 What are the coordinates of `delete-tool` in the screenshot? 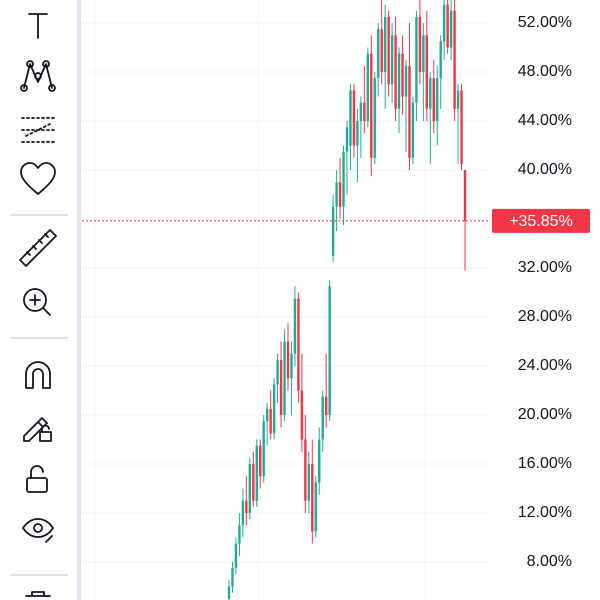 It's located at (38, 594).